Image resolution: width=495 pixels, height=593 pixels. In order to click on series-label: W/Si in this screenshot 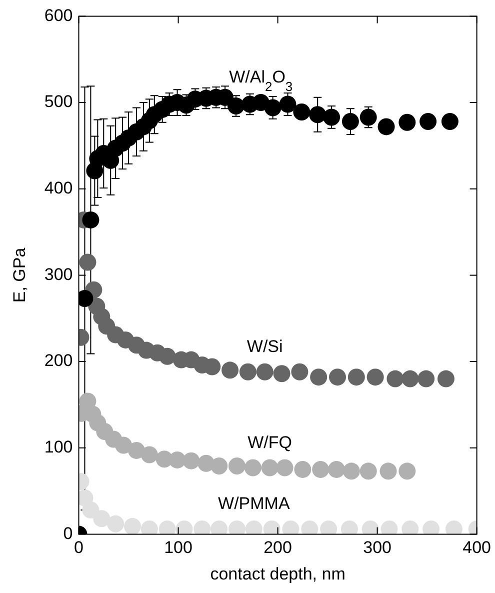, I will do `click(264, 346)`.